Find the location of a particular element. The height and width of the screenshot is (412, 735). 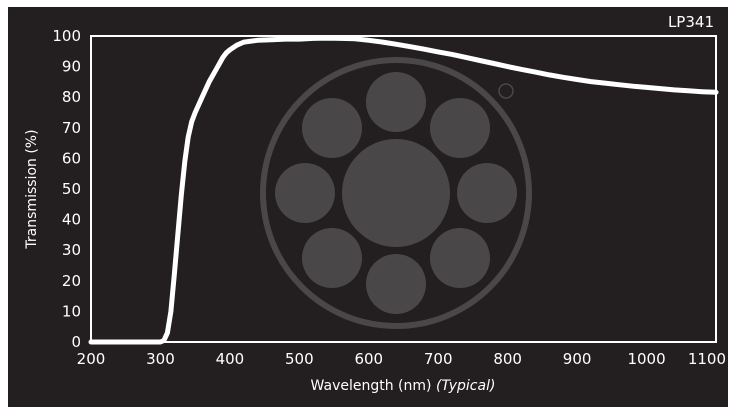

y-tick-label: 60 is located at coordinates (71, 158).